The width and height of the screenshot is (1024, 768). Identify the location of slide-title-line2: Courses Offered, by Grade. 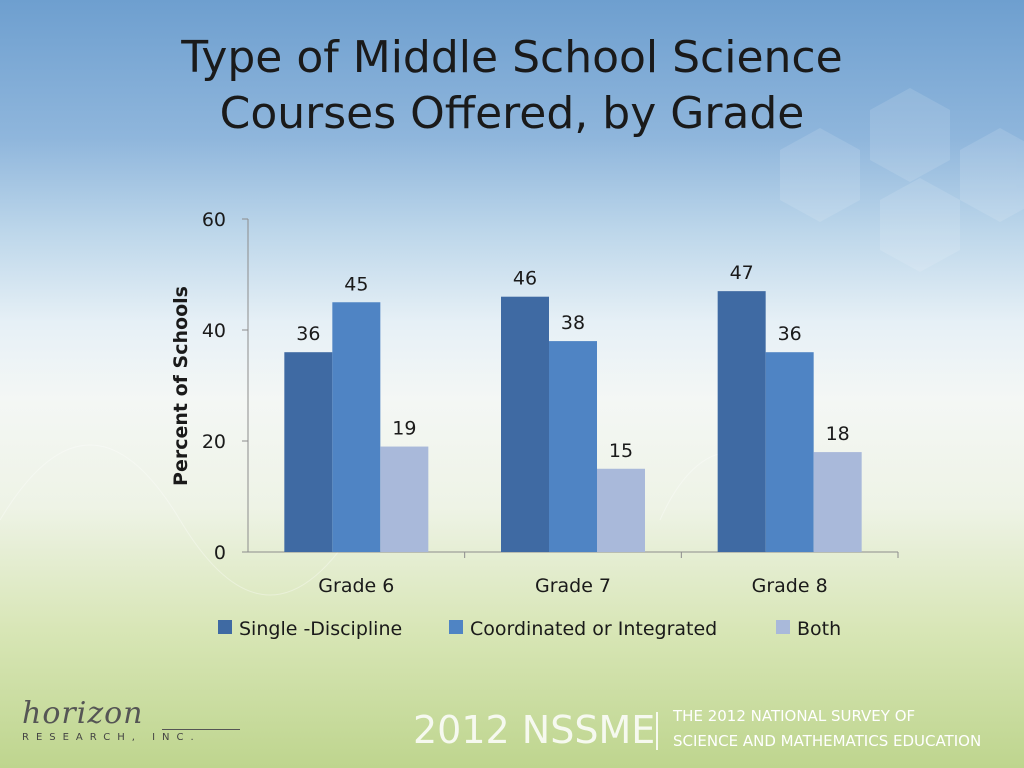
(512, 113).